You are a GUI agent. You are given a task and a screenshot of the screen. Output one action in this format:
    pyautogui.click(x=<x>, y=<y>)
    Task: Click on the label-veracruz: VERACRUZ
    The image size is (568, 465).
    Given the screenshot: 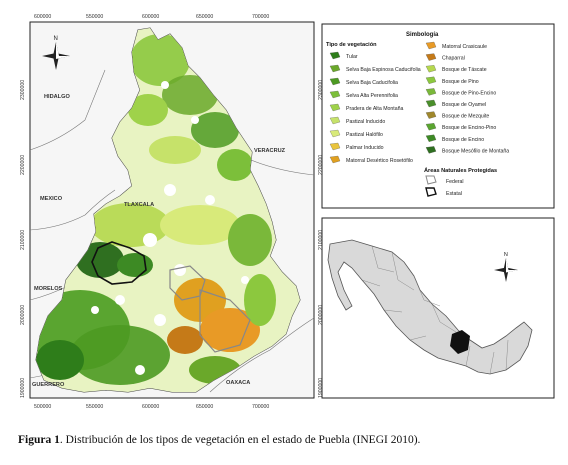 What is the action you would take?
    pyautogui.click(x=270, y=151)
    